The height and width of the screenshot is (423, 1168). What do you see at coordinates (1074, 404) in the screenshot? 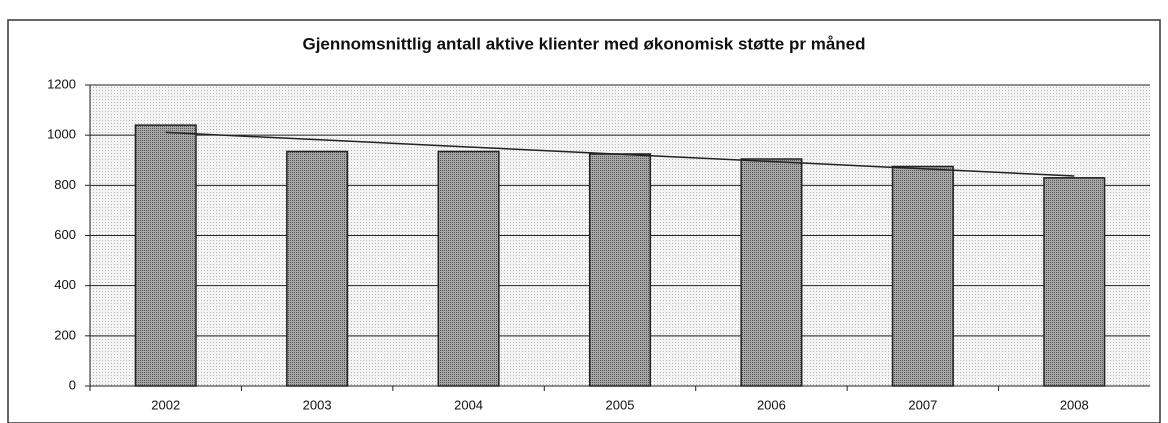
I see `x-tick-label: 2008` at bounding box center [1074, 404].